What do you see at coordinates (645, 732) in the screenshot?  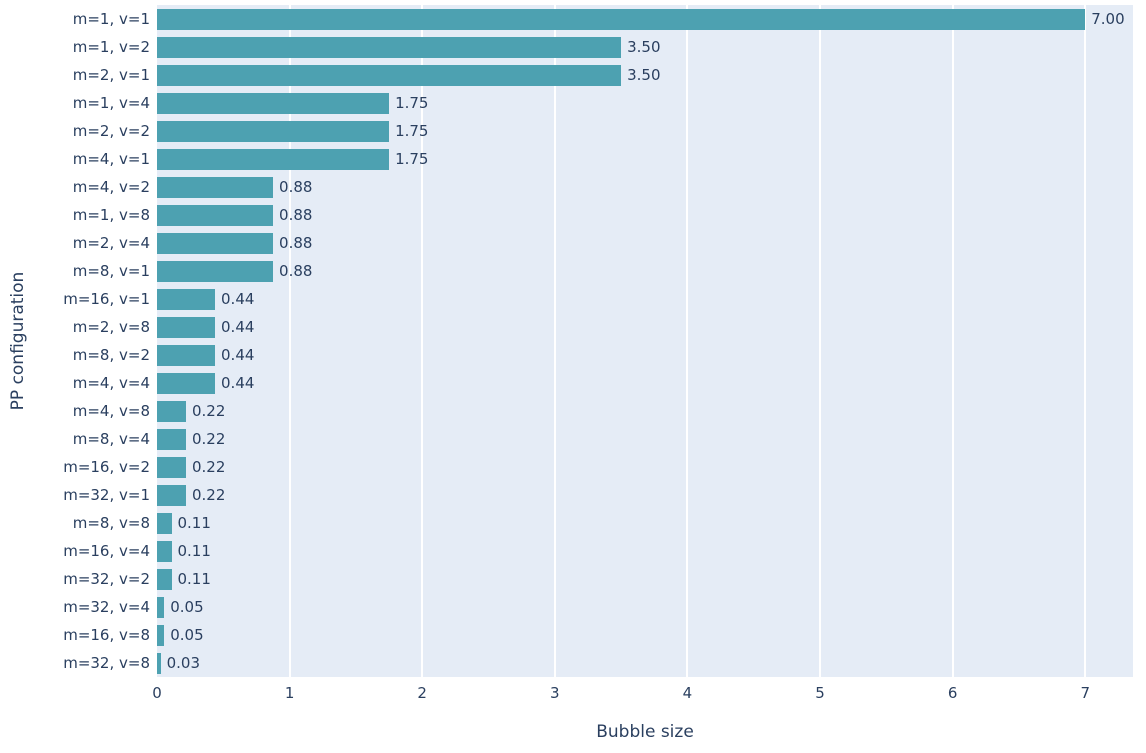 I see `x-axis-title: Bubble size` at bounding box center [645, 732].